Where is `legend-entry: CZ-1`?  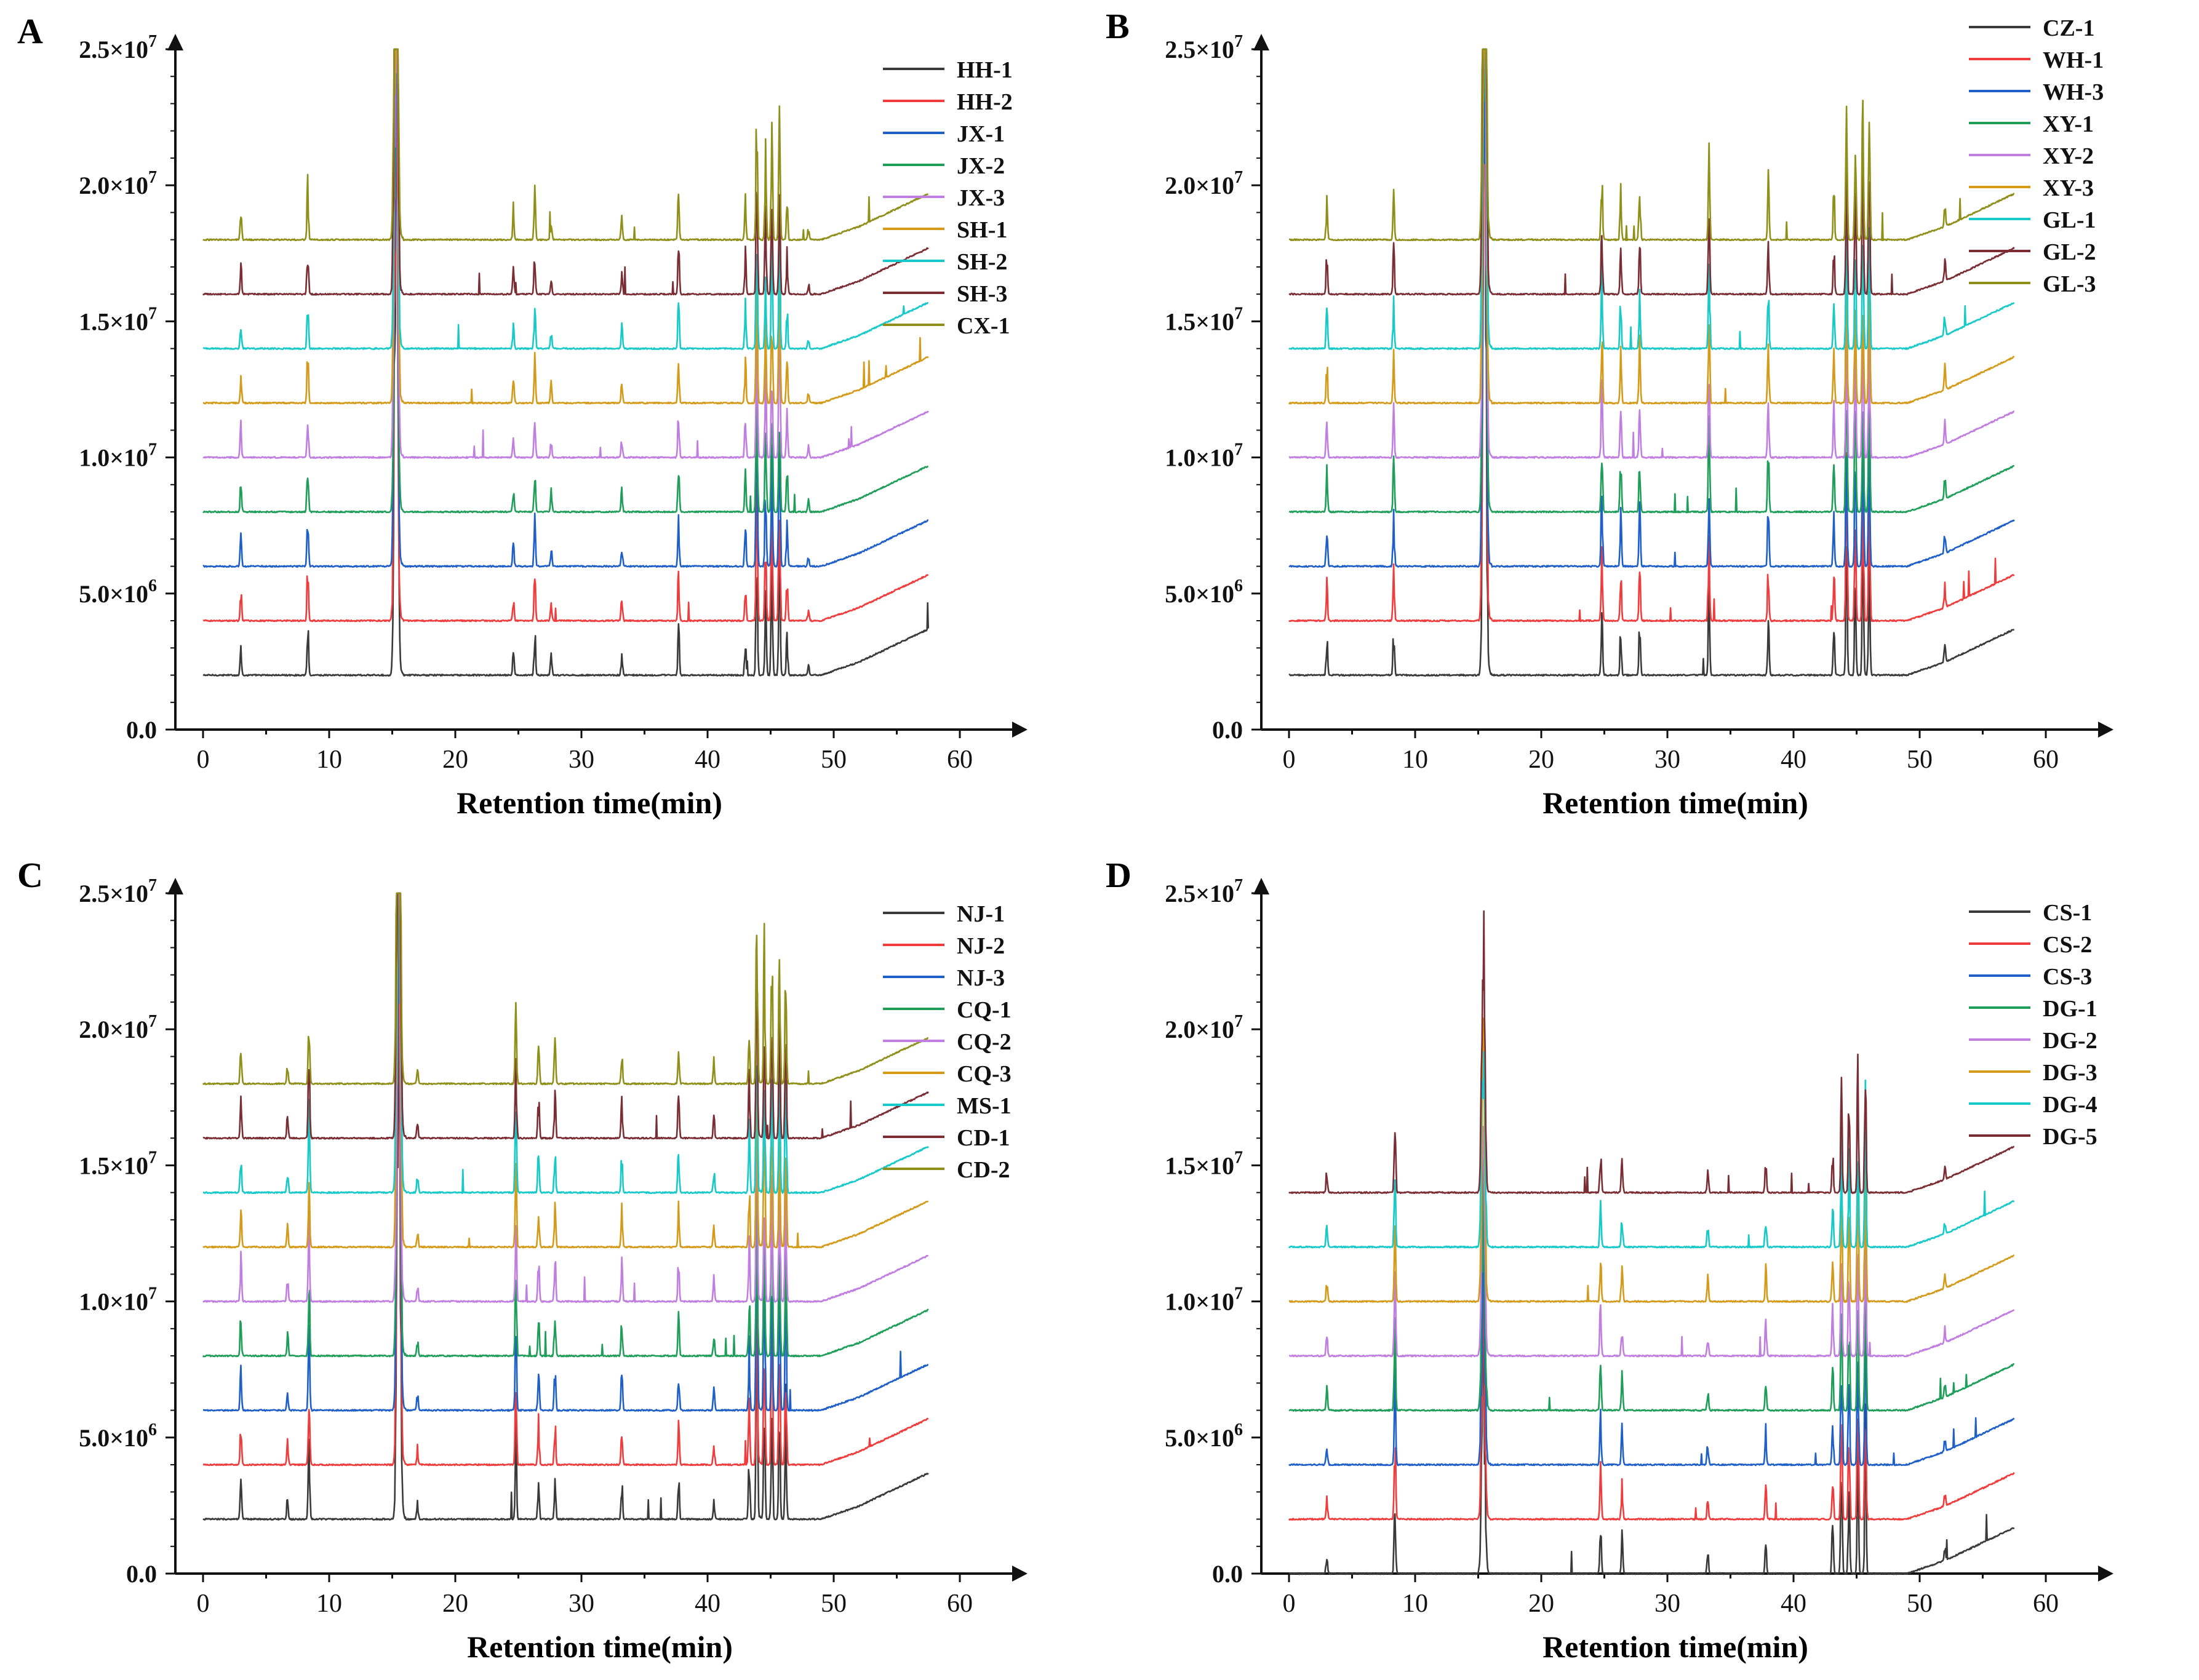
legend-entry: CZ-1 is located at coordinates (2068, 28).